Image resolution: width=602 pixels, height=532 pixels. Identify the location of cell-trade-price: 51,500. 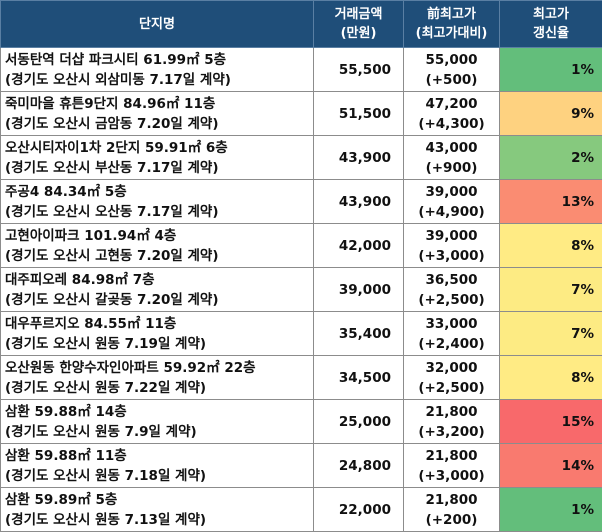
(359, 114).